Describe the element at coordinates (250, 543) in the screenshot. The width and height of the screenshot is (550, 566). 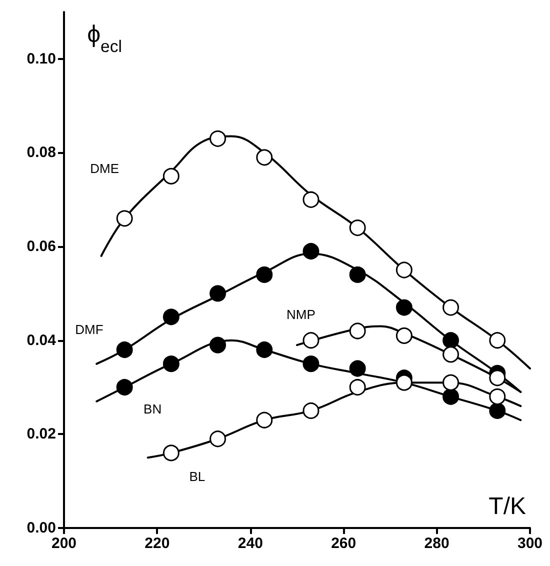
I see `x-tick-label: 240` at that location.